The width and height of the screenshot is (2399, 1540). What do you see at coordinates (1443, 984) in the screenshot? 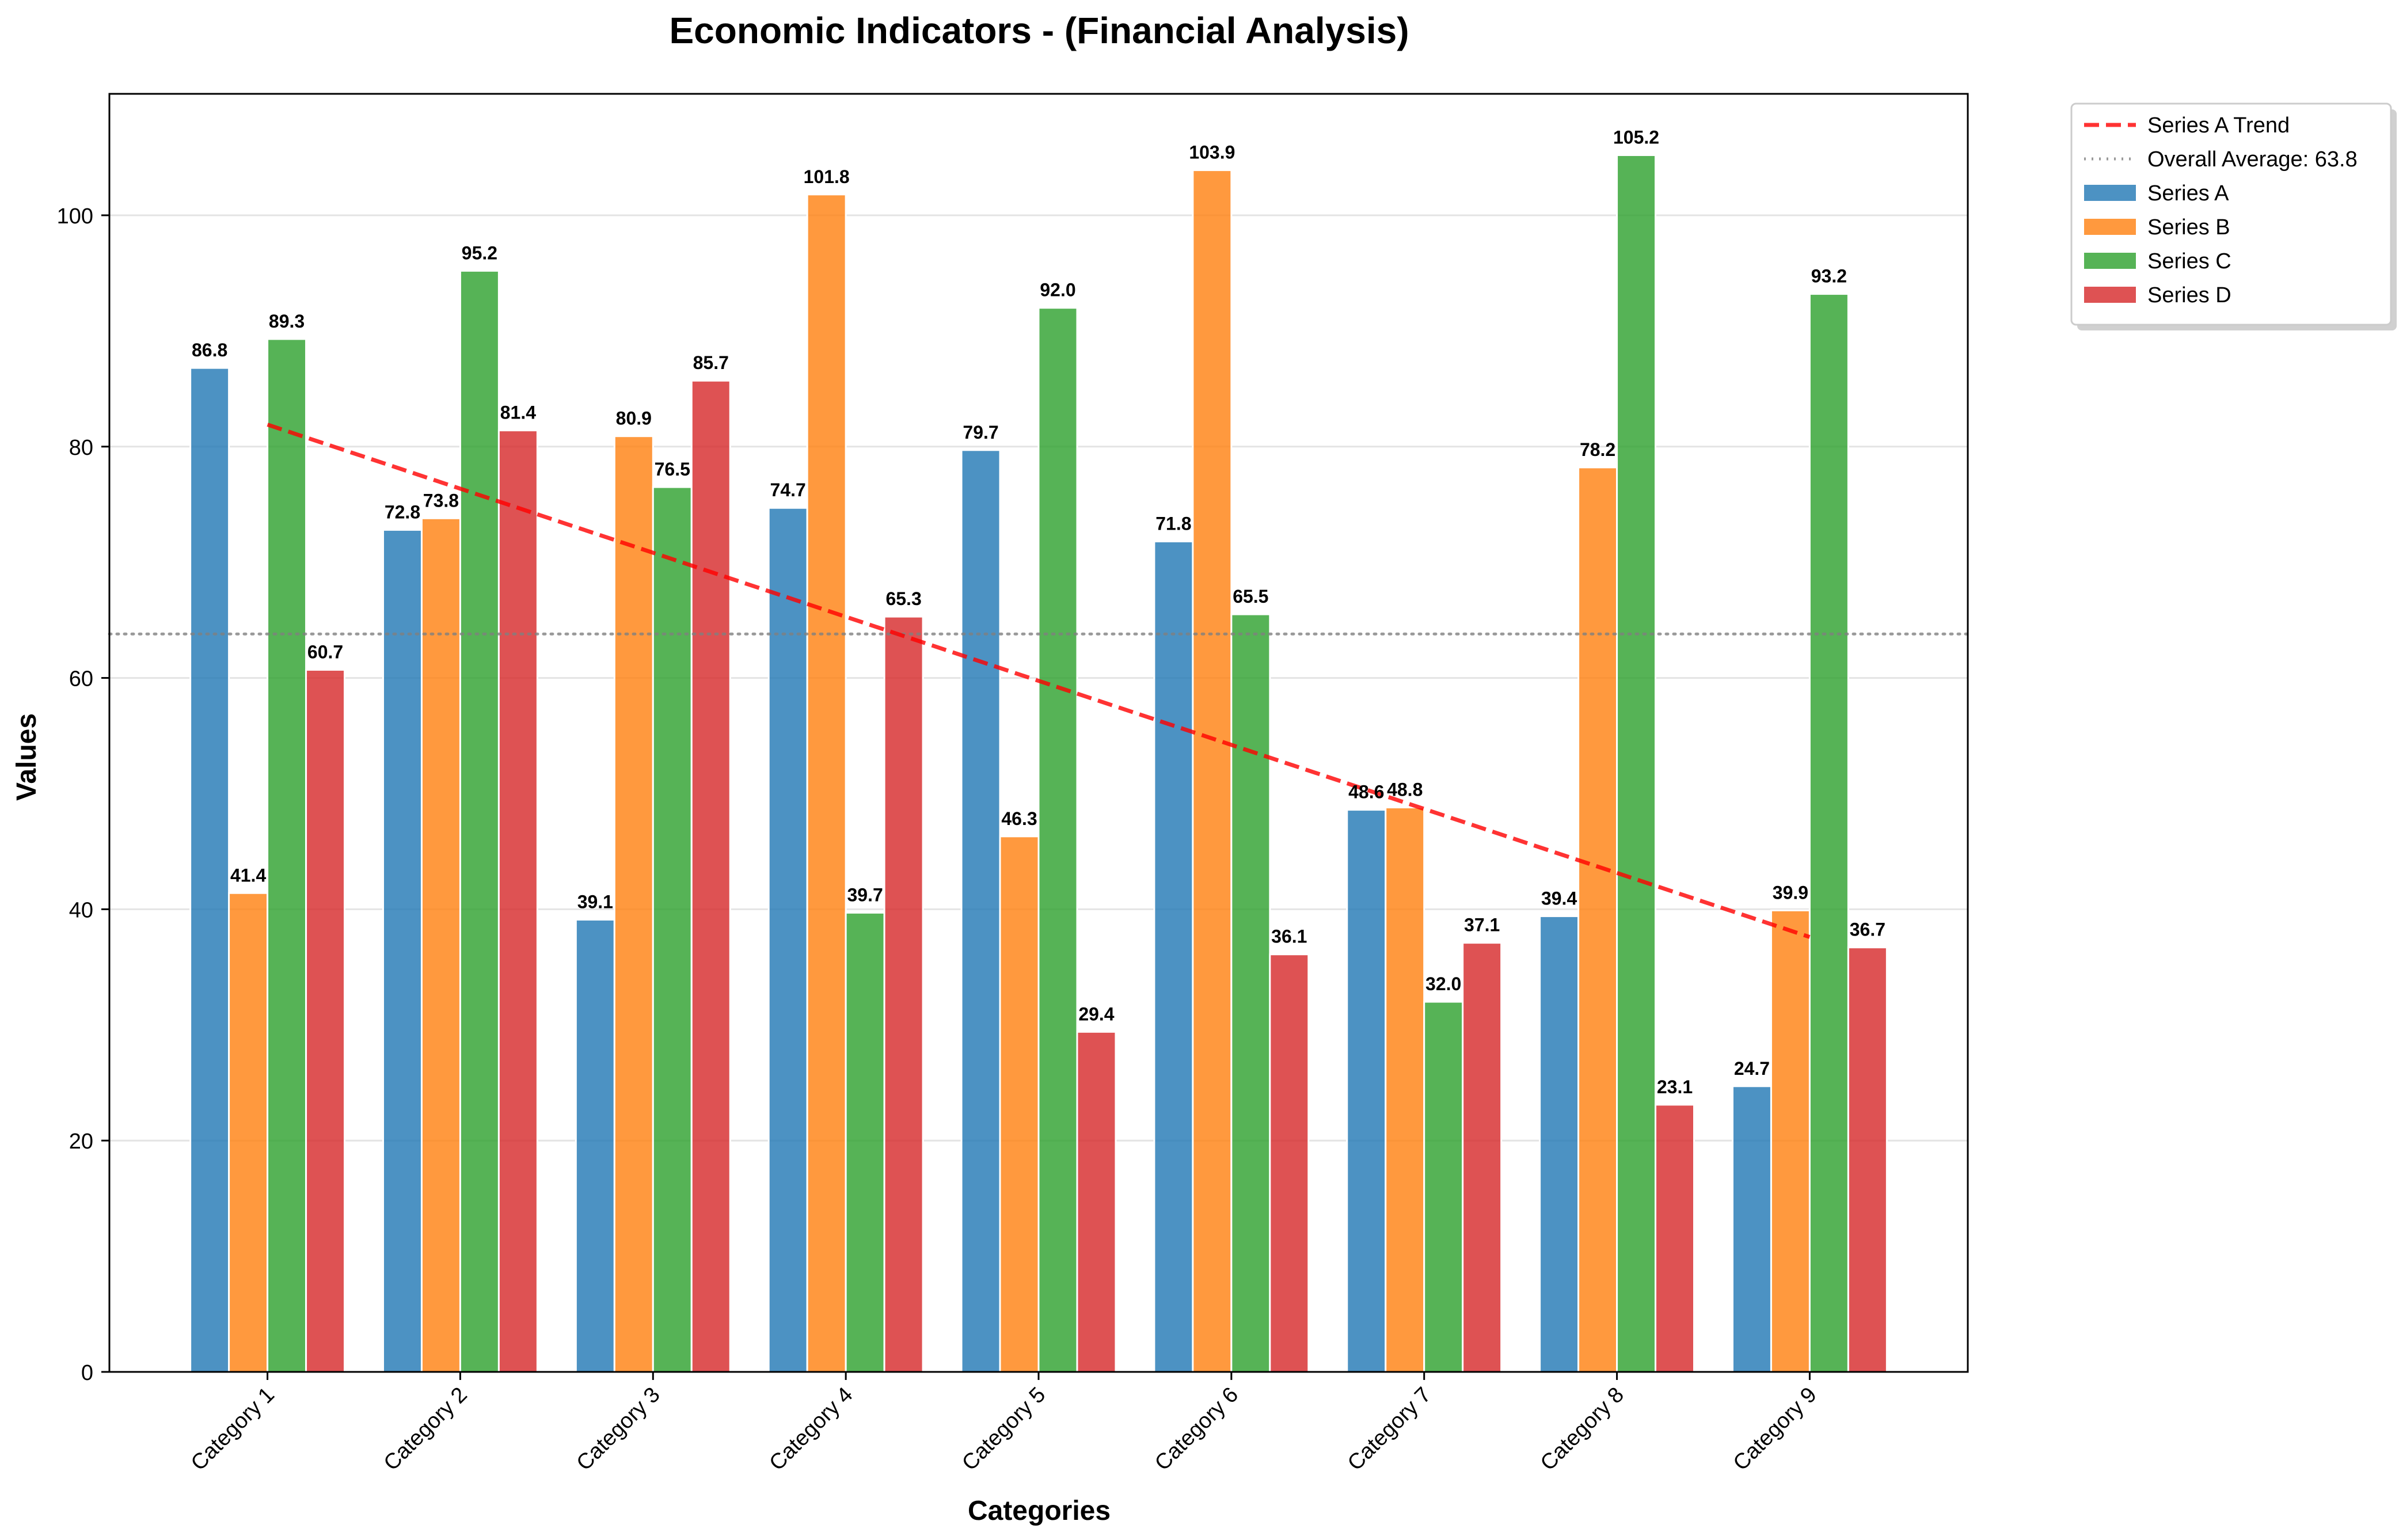
I see `bar-value-label: 32.0` at bounding box center [1443, 984].